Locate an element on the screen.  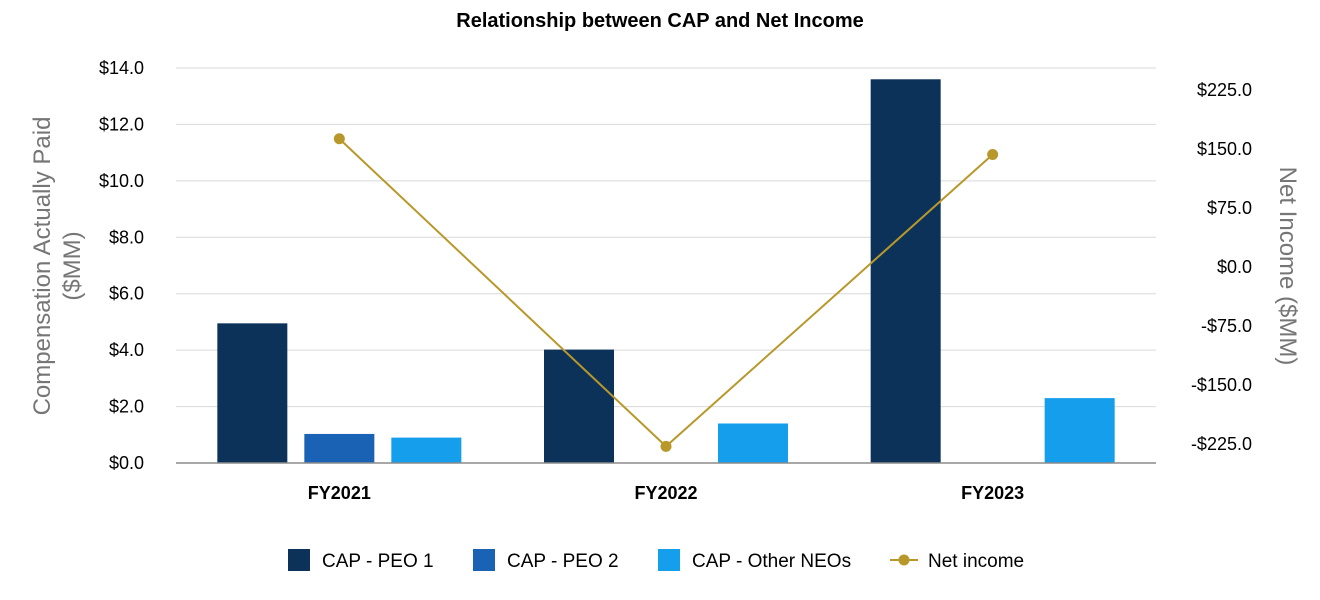
bar-cap-peo-1-fy2023 is located at coordinates (905, 271).